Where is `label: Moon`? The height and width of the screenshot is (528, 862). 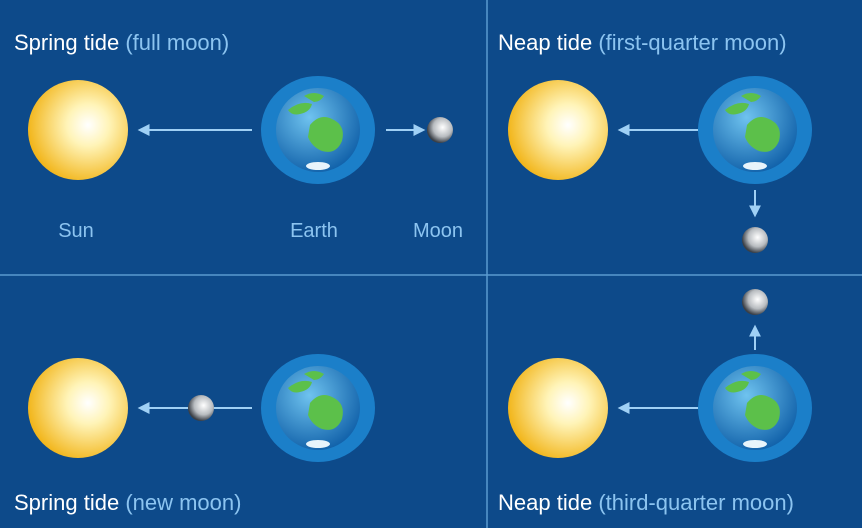 label: Moon is located at coordinates (438, 231).